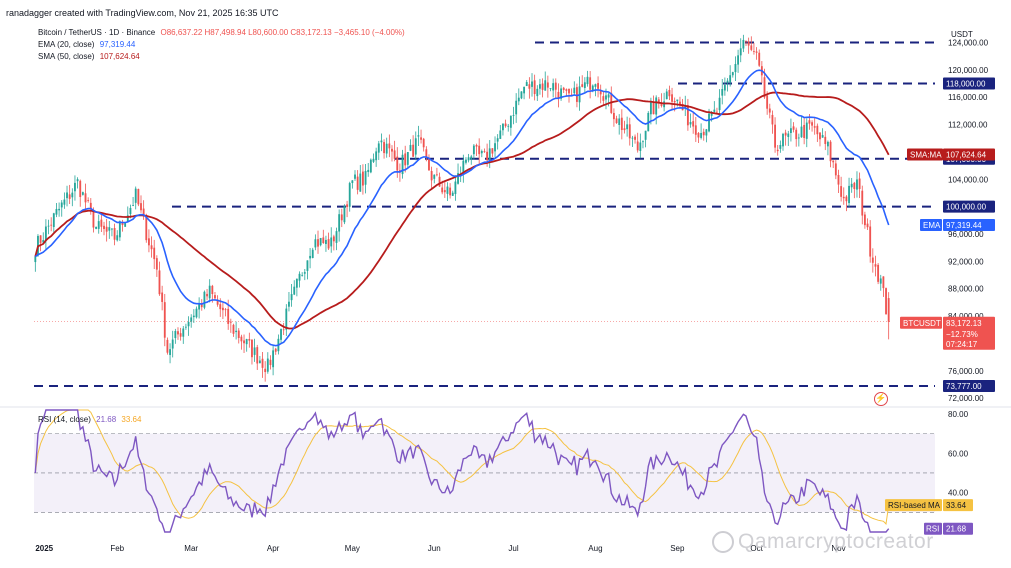  I want to click on time-tick-label: Jun, so click(434, 548).